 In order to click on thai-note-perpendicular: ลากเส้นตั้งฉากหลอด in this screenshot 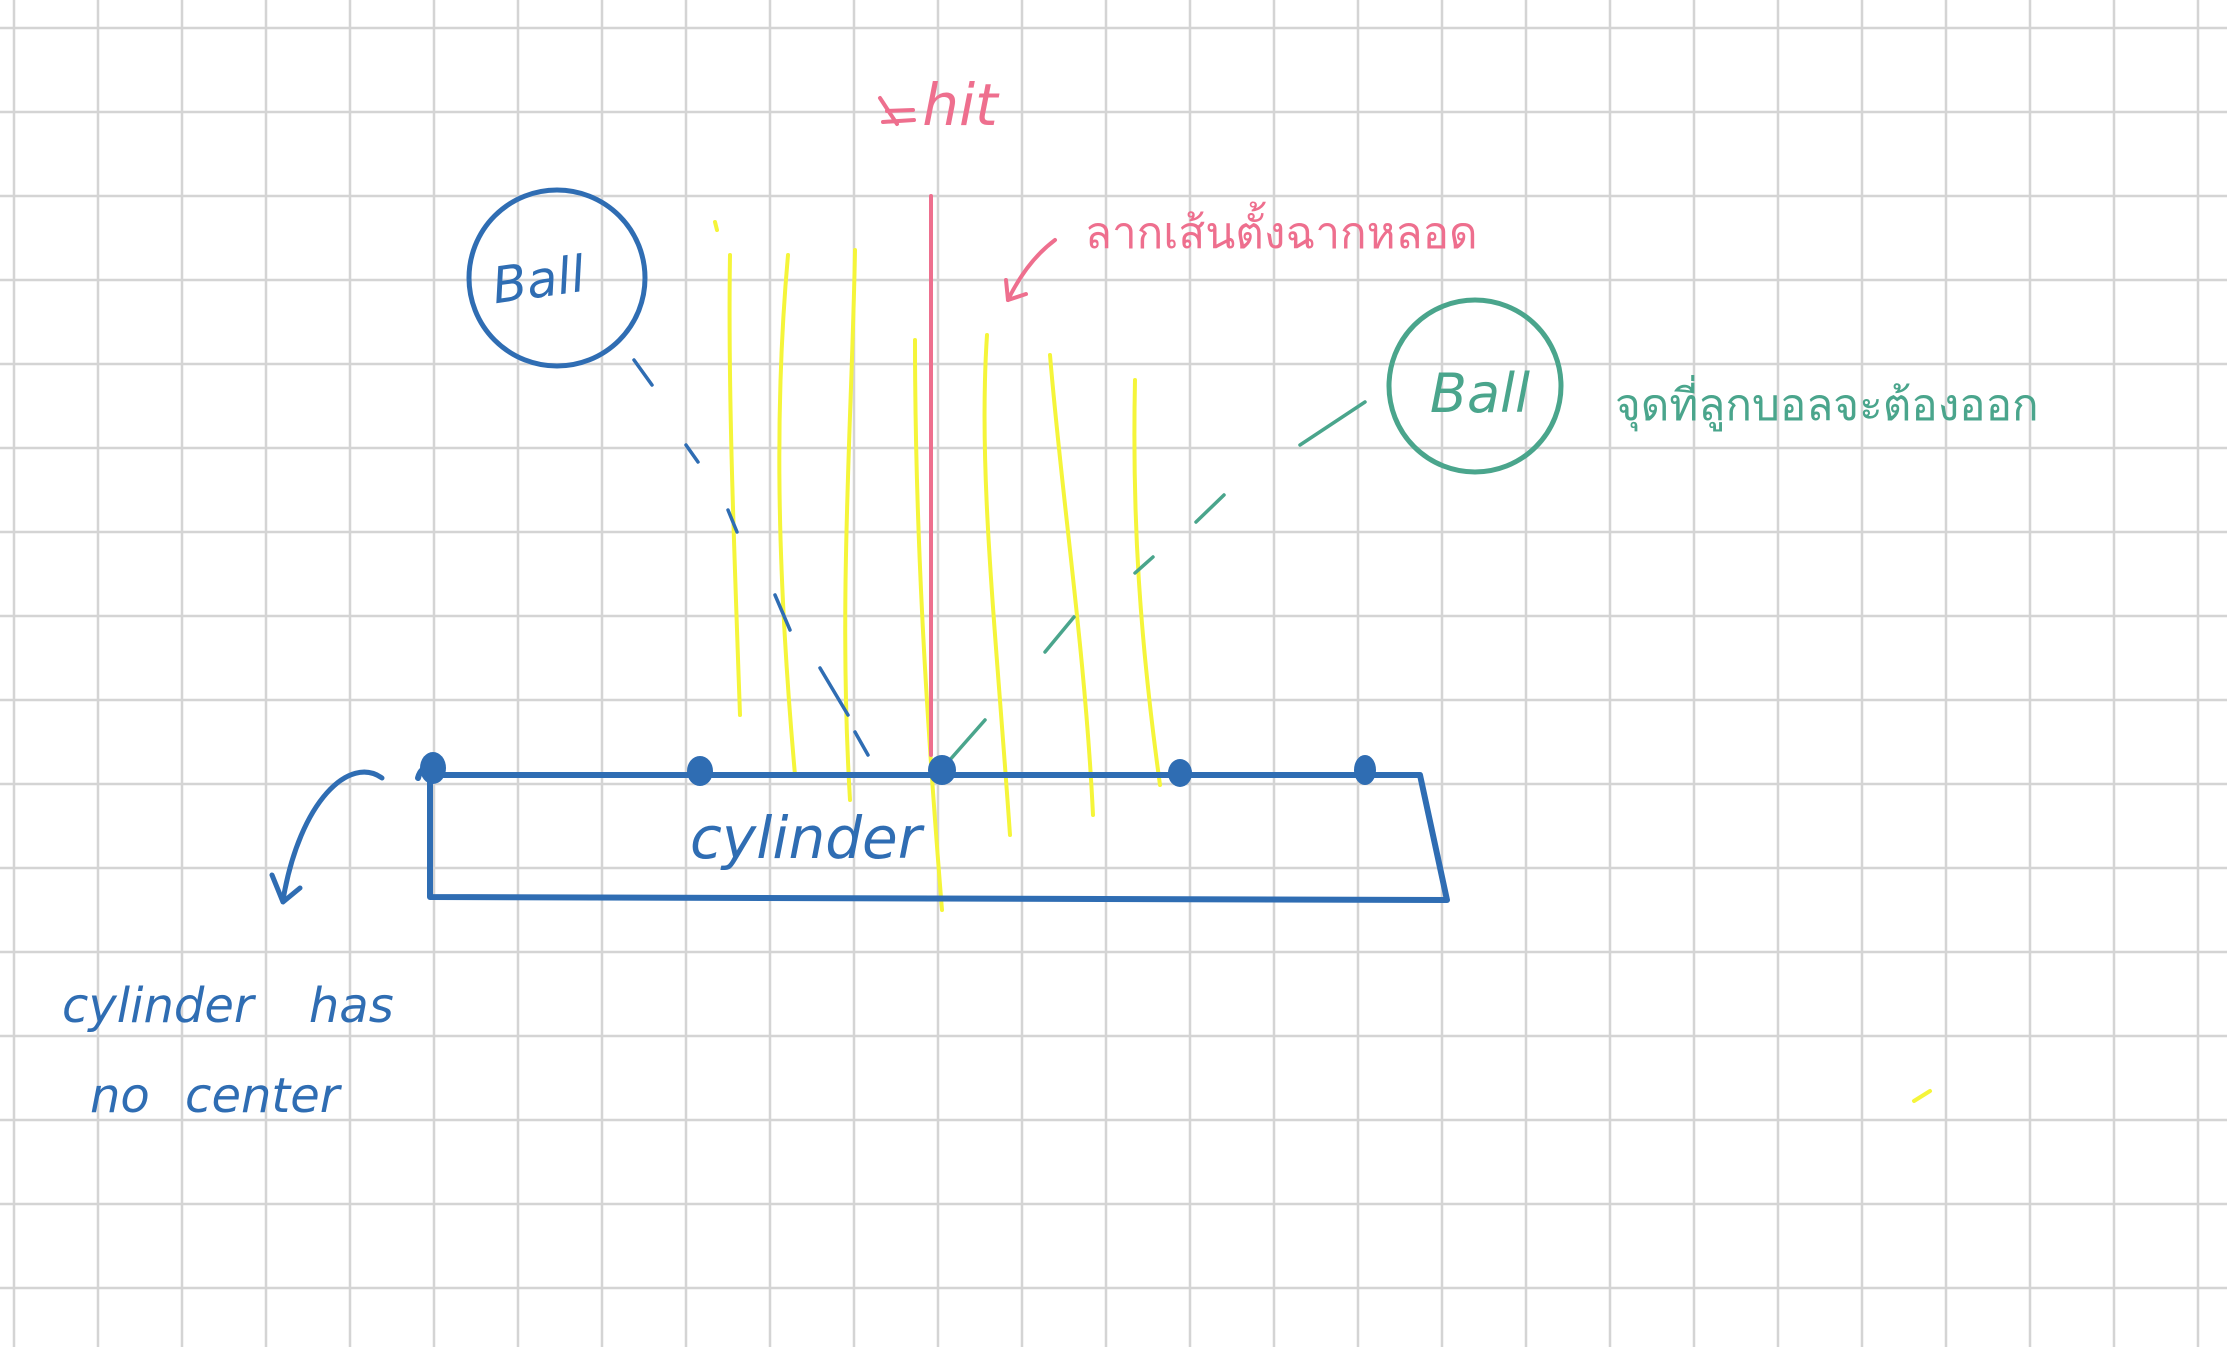, I will do `click(1281, 230)`.